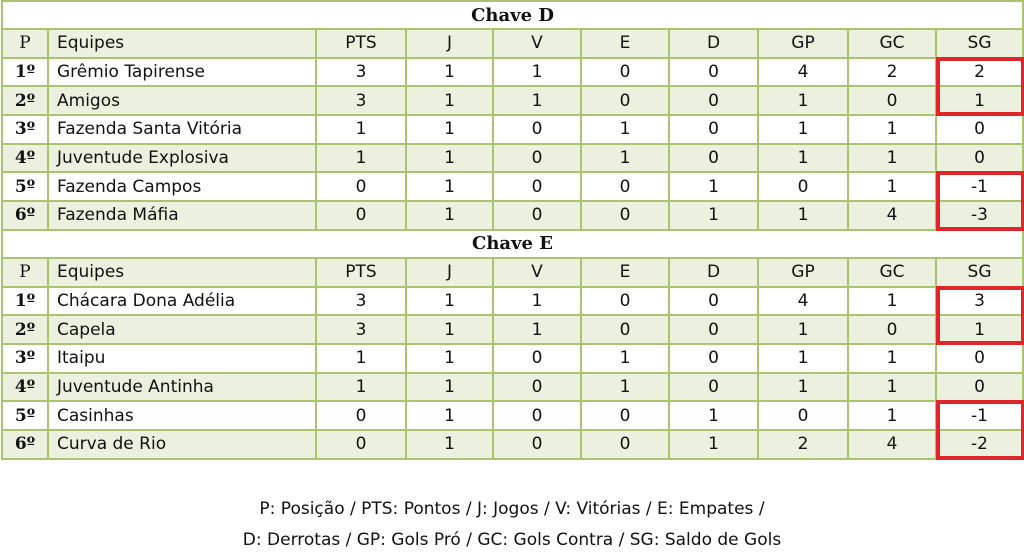 This screenshot has height=556, width=1024. Describe the element at coordinates (892, 72) in the screenshot. I see `cell-goals-against: 2` at that location.